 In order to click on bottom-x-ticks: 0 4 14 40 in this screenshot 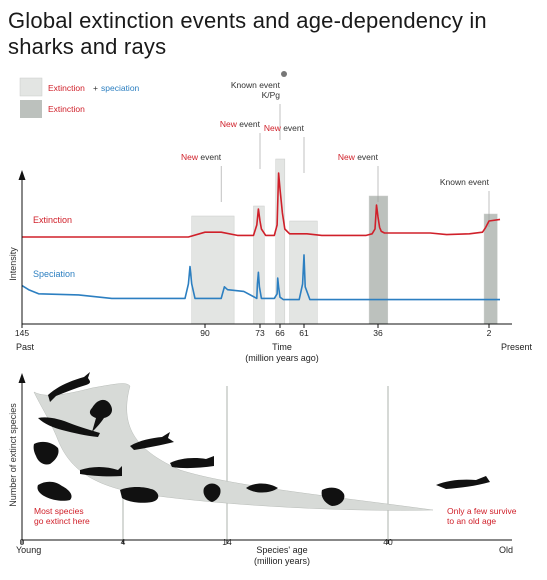, I will do `click(206, 542)`.